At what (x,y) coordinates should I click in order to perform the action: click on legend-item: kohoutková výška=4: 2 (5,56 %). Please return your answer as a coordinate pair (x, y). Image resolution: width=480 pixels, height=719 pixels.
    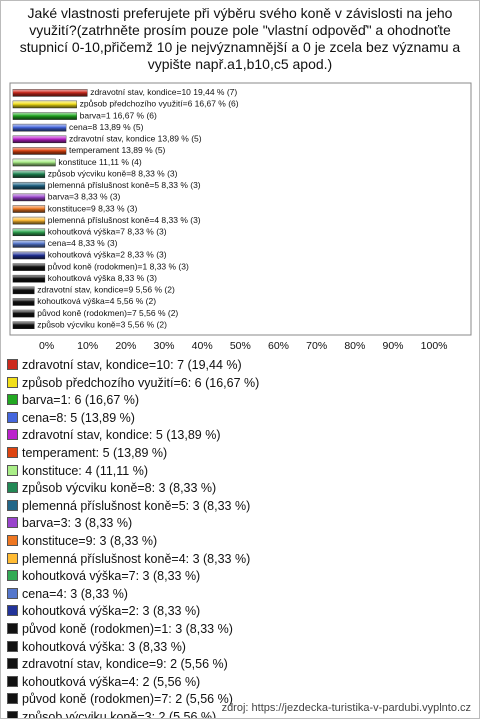
    Looking at the image, I should click on (133, 683).